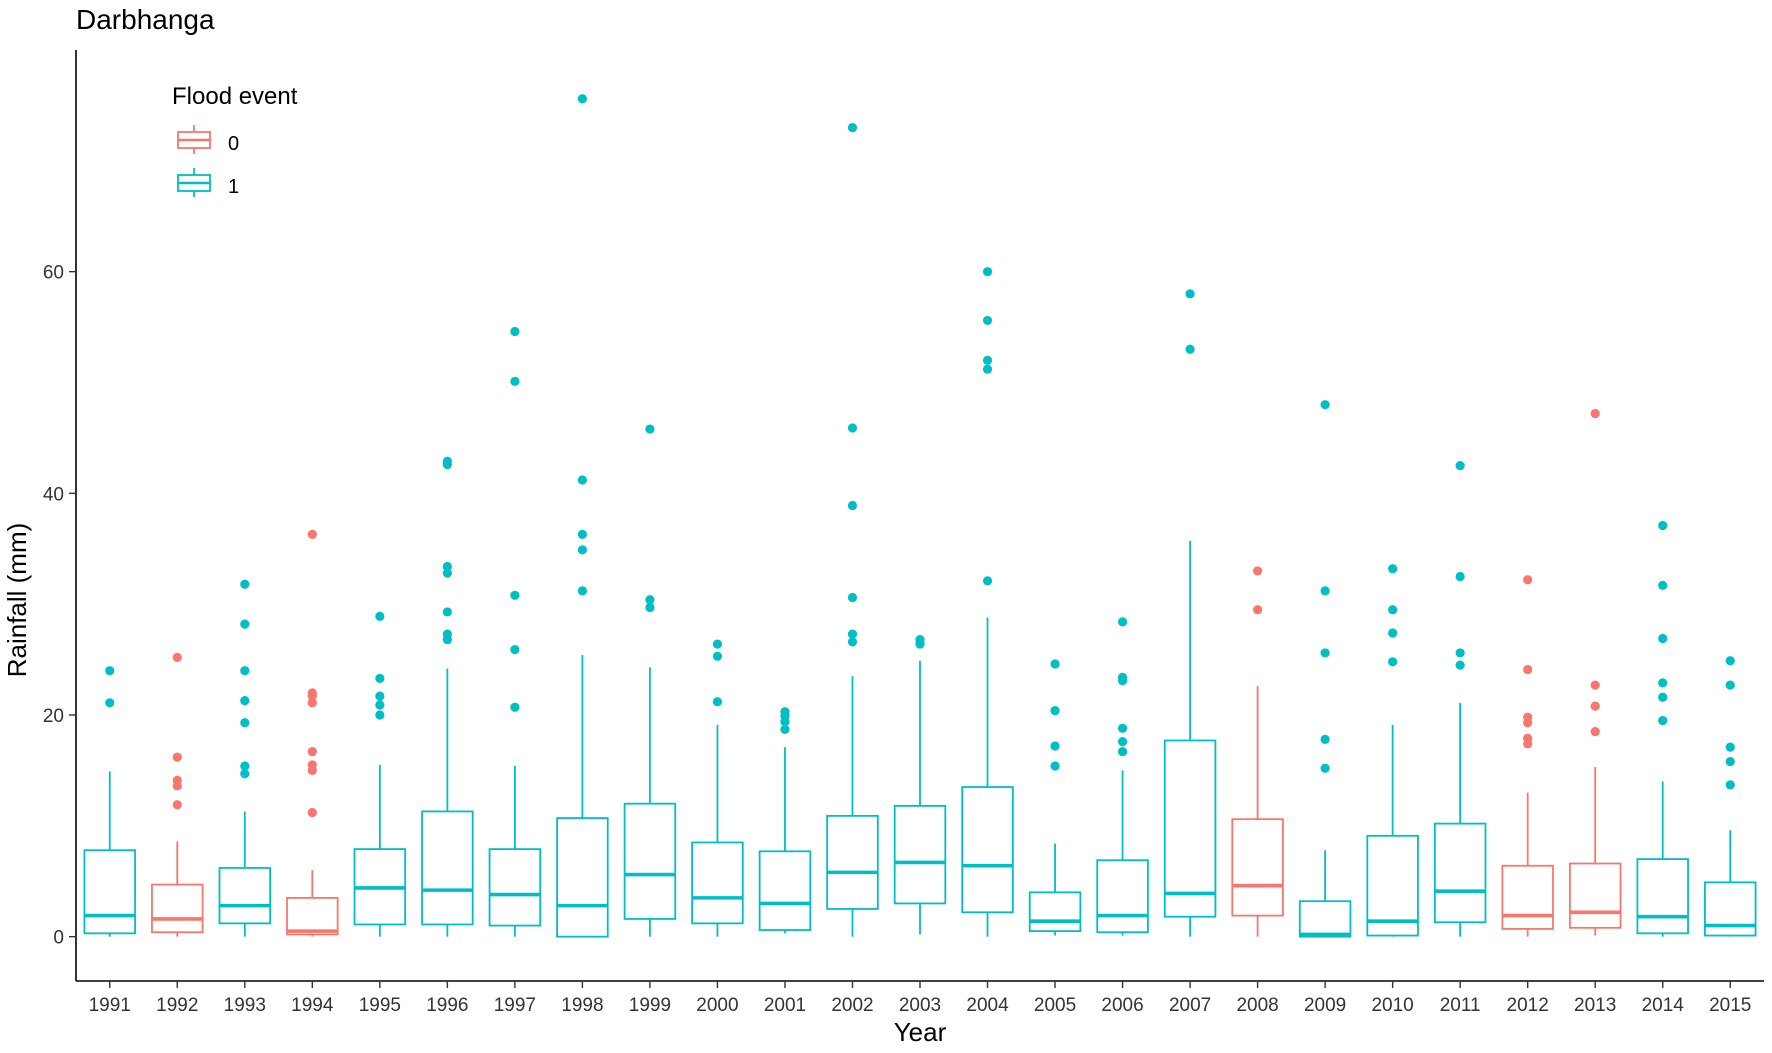 The height and width of the screenshot is (1053, 1772). I want to click on x-tick-label: 2013, so click(1595, 1005).